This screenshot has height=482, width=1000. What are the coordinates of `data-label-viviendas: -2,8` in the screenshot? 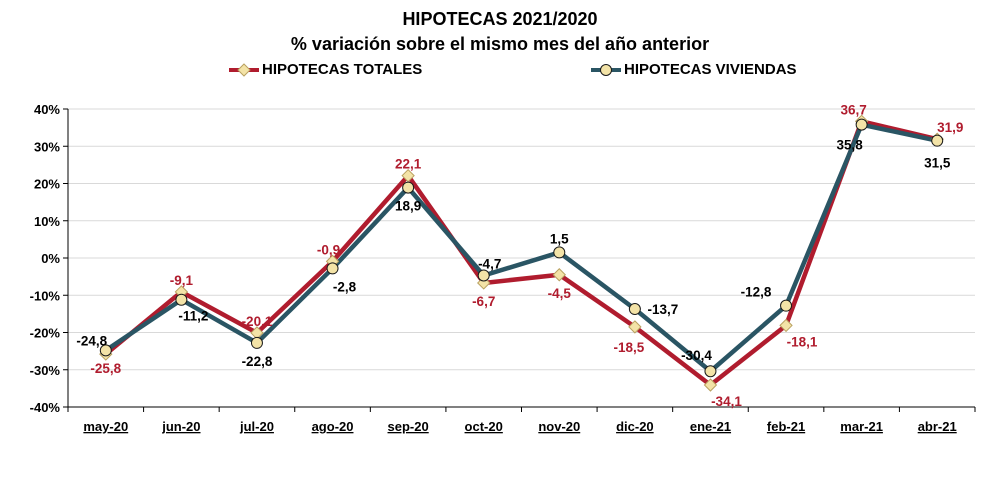 It's located at (345, 286).